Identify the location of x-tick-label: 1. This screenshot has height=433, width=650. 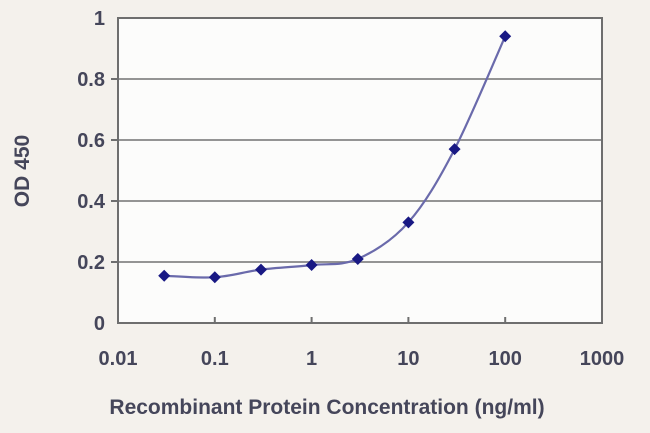
(311, 359).